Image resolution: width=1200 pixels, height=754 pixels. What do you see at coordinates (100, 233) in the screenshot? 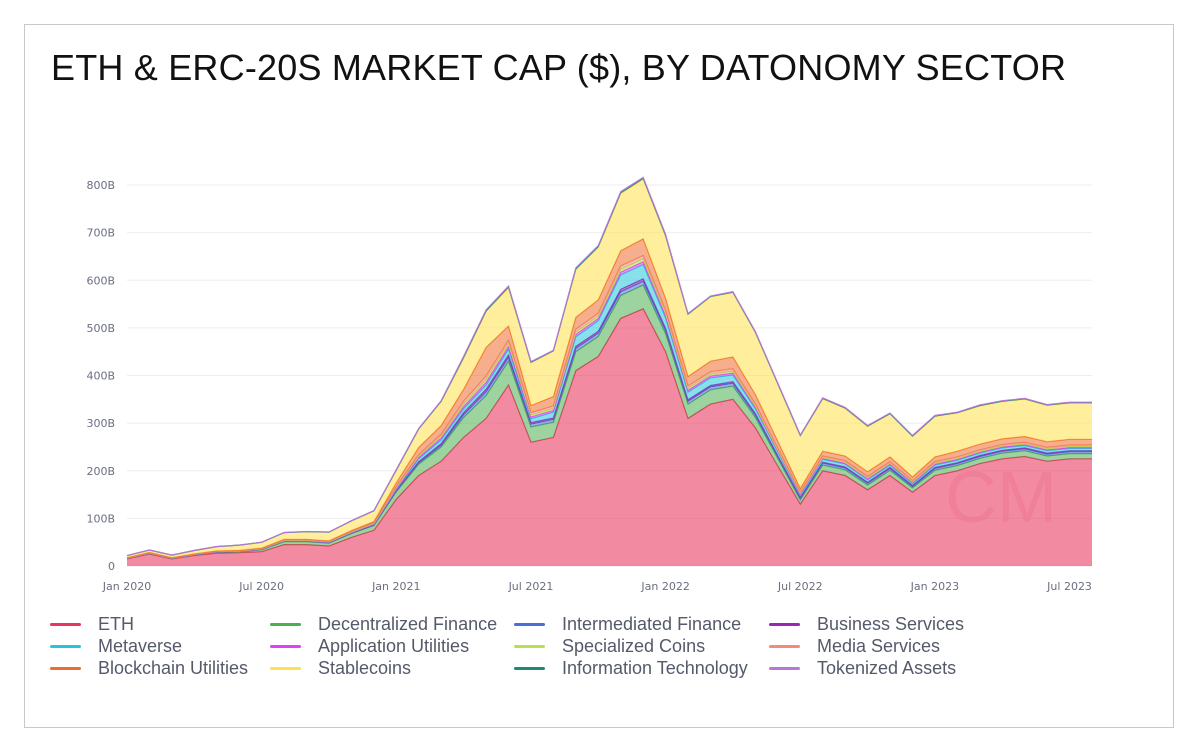
I see `y-tick-label: 700B` at bounding box center [100, 233].